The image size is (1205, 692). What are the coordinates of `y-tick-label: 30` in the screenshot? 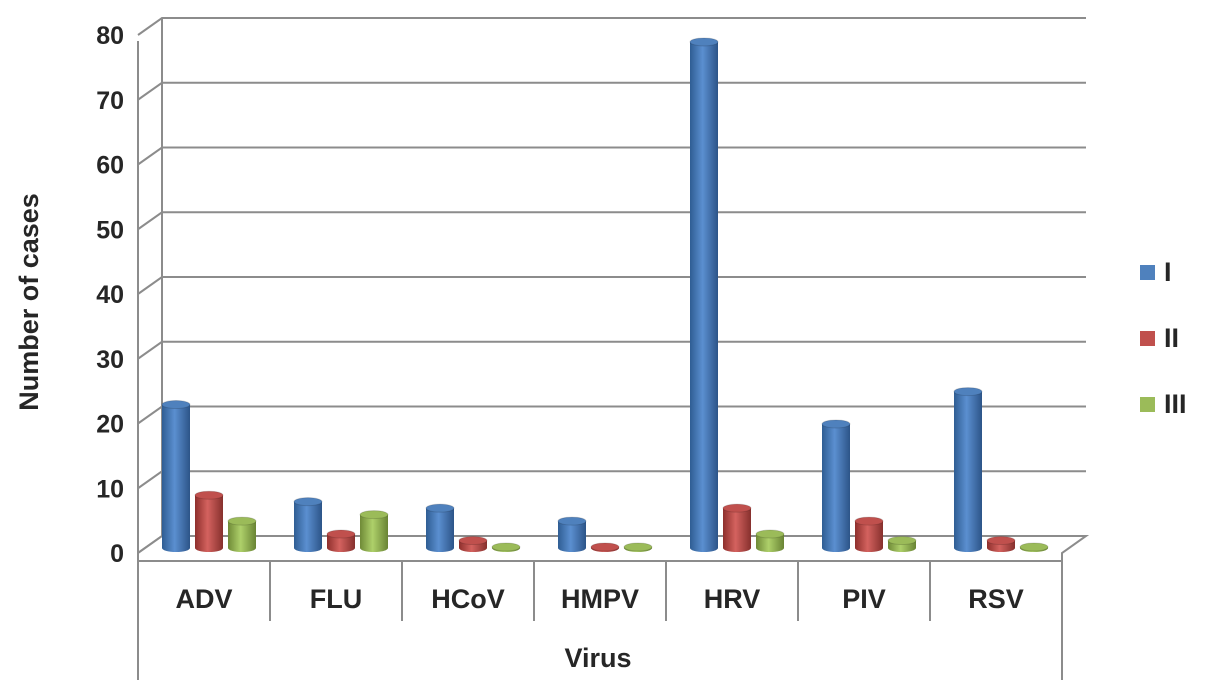 It's located at (110, 360).